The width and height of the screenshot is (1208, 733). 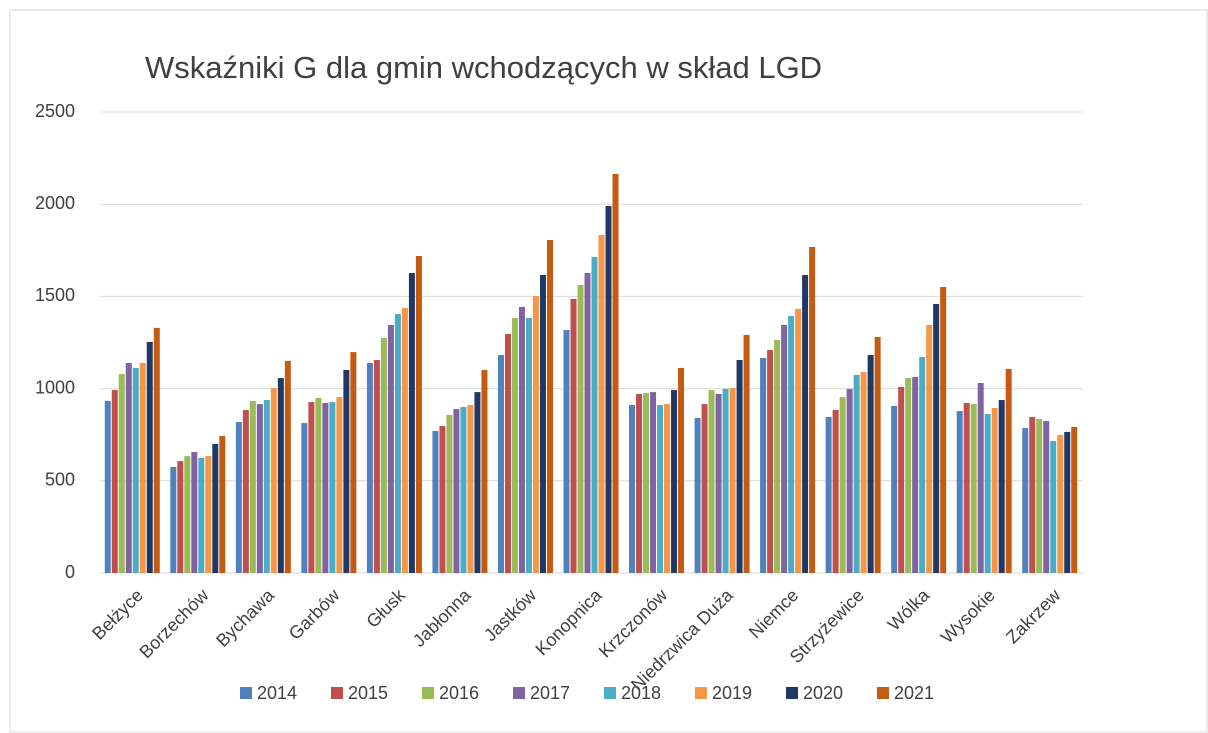 I want to click on y-tick-label: 1000, so click(x=55, y=387).